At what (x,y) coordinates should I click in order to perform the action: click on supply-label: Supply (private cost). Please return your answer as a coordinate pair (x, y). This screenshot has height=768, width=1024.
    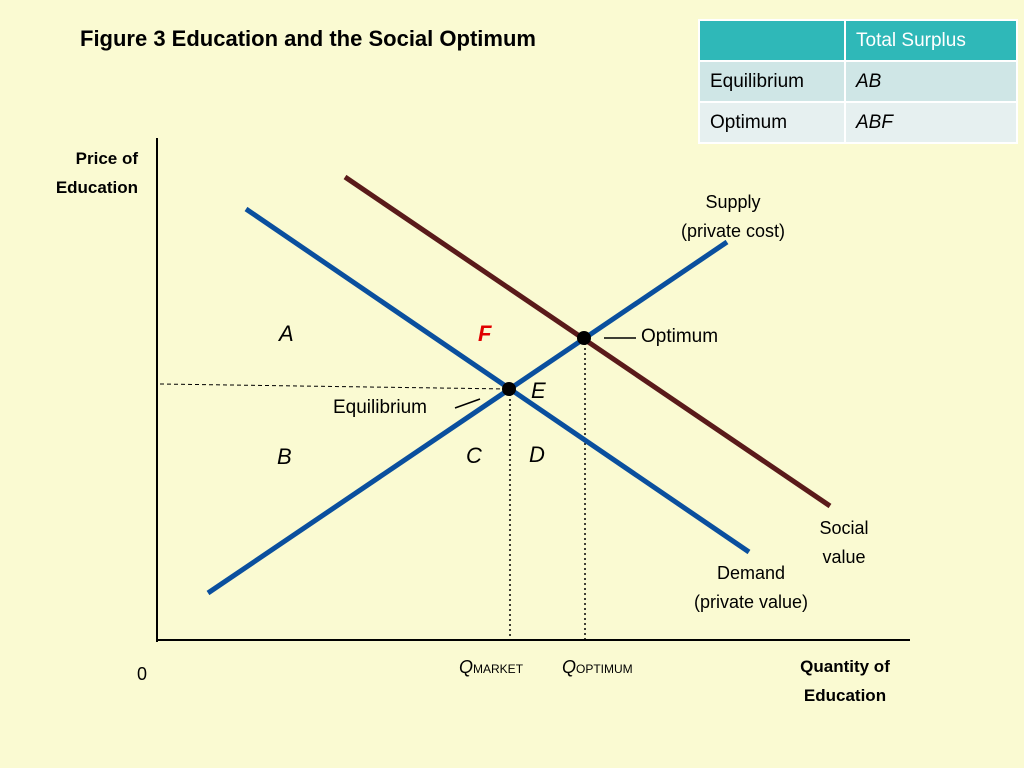
    Looking at the image, I should click on (733, 217).